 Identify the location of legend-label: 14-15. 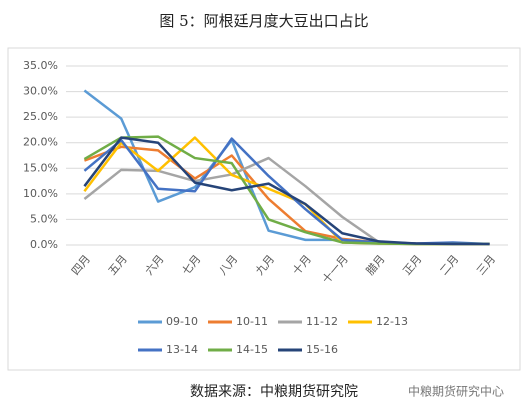
(252, 349).